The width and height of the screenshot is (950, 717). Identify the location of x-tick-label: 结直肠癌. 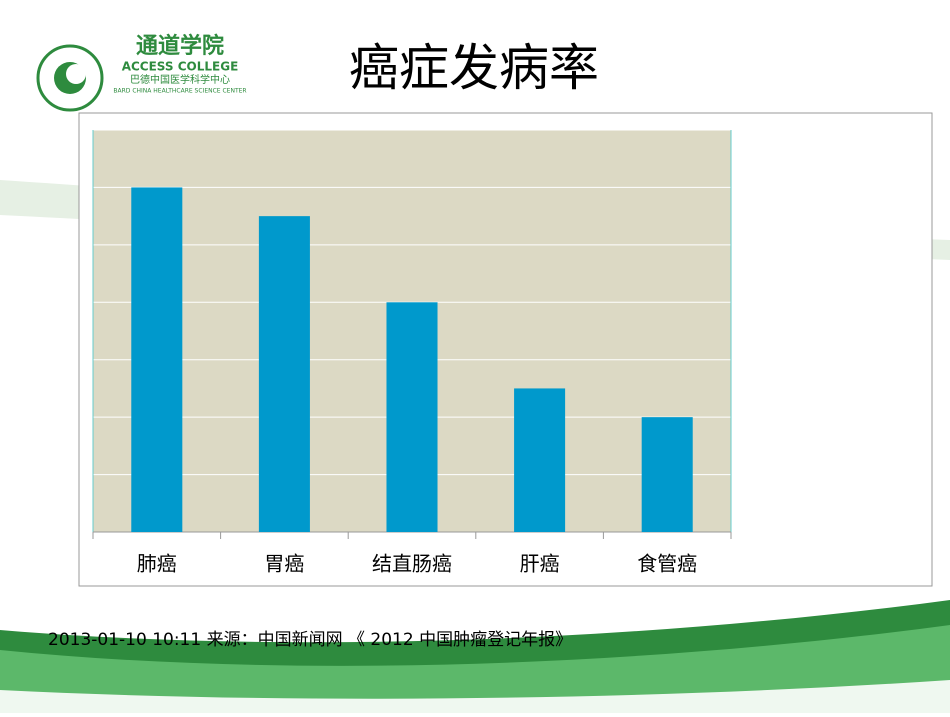
(412, 564).